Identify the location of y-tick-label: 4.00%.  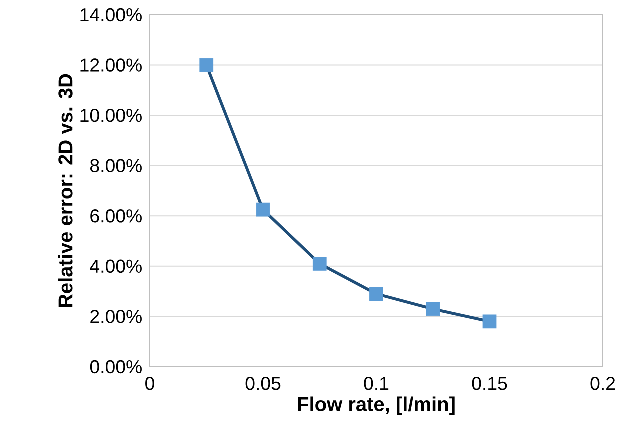
(116, 267).